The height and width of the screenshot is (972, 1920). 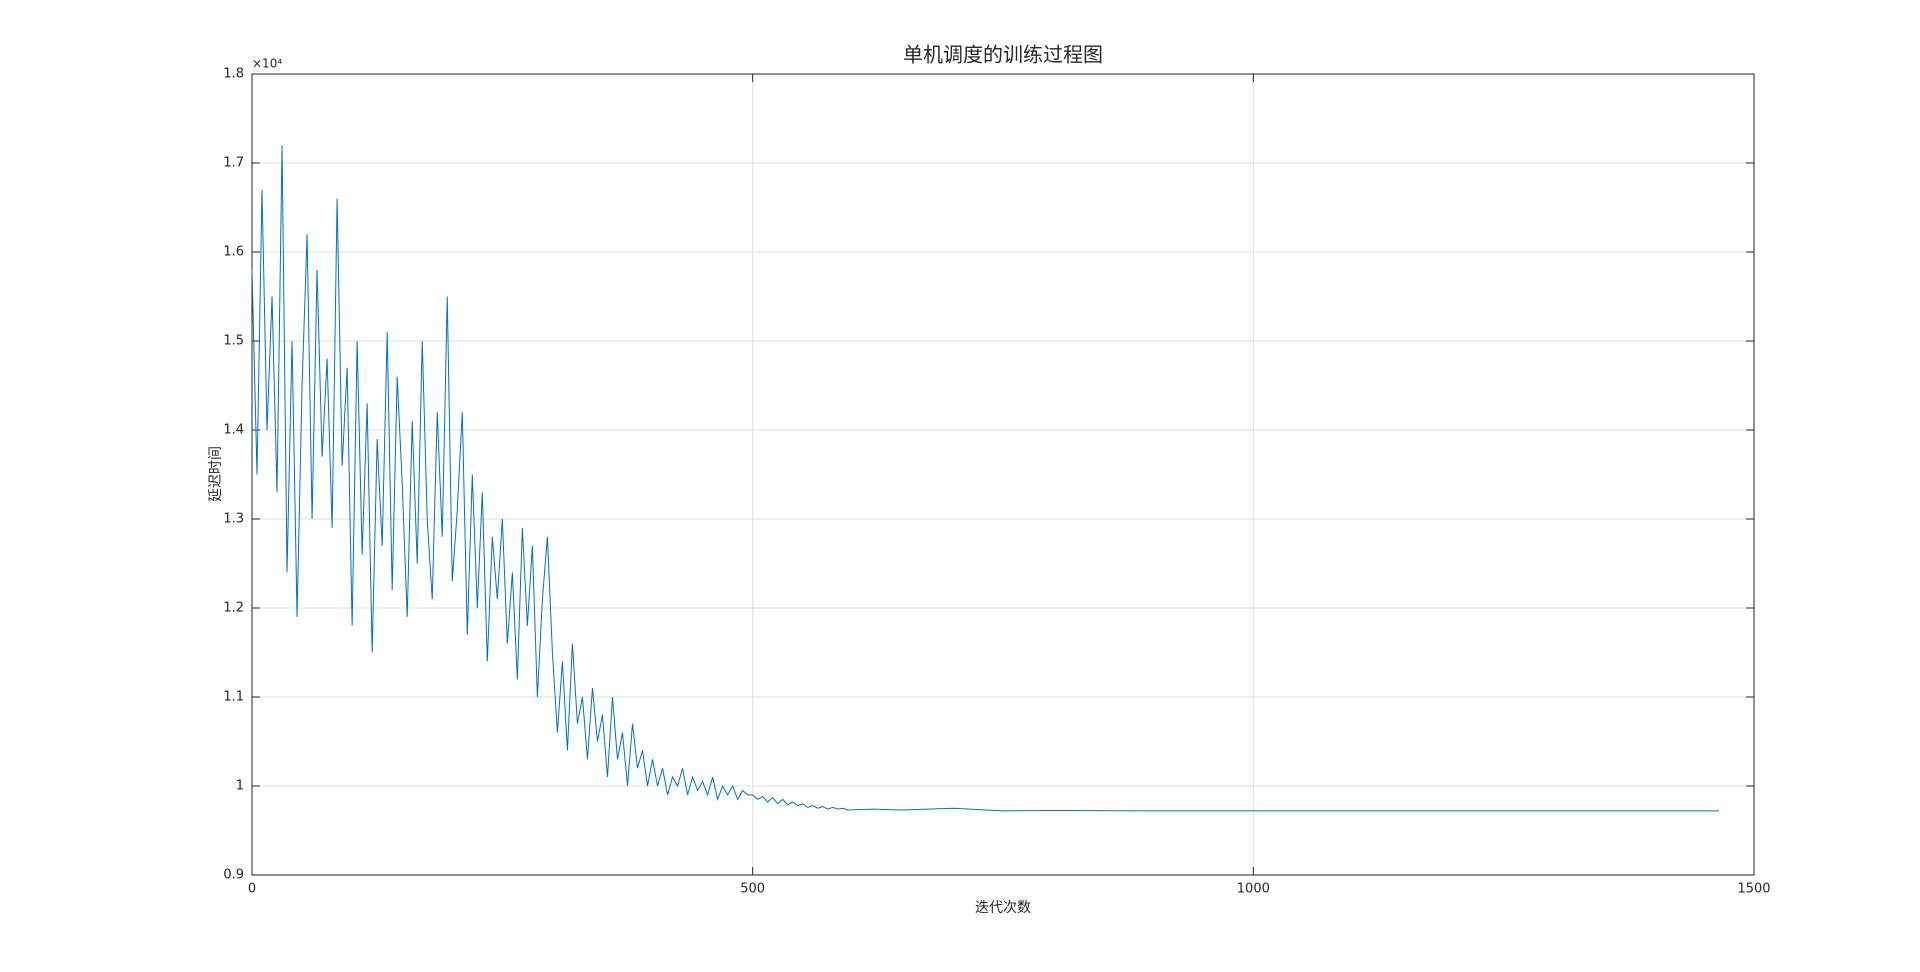 What do you see at coordinates (233, 74) in the screenshot?
I see `y-tick-label: 1.8` at bounding box center [233, 74].